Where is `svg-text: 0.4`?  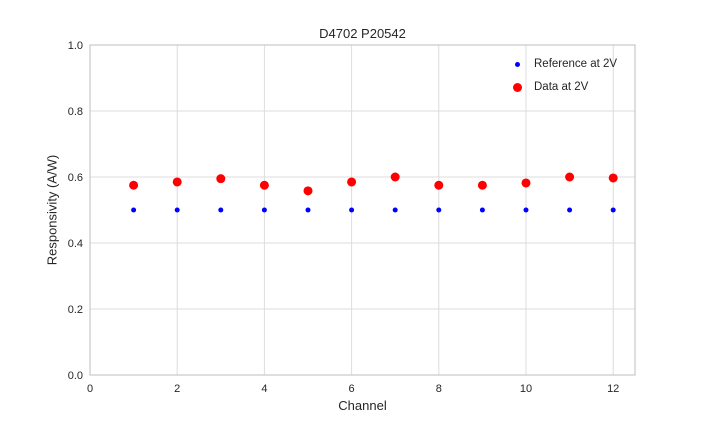
svg-text: 0.4 is located at coordinates (75, 244).